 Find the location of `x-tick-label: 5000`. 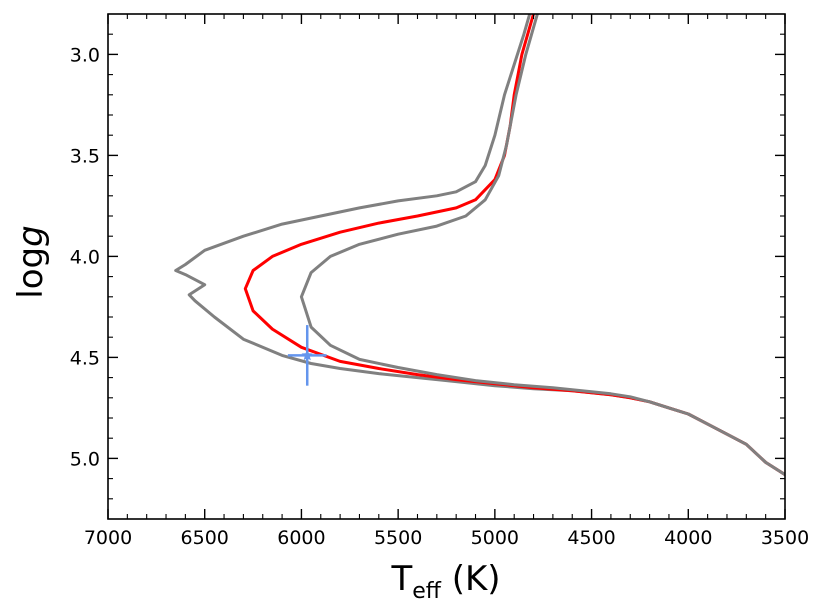

x-tick-label: 5000 is located at coordinates (495, 538).